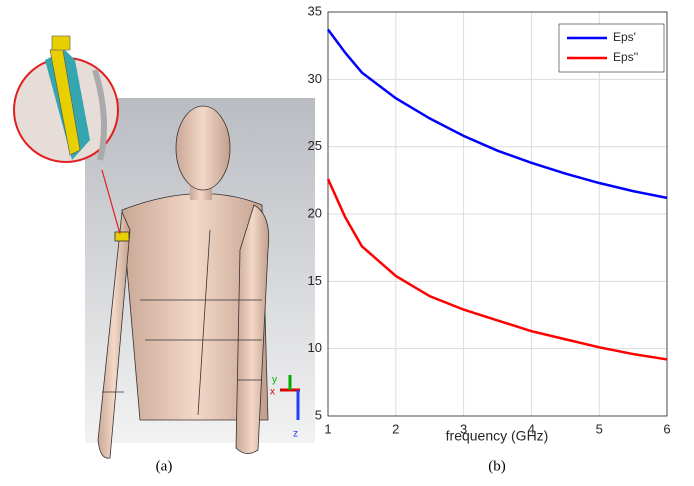 The image size is (694, 486). I want to click on caption: (a), so click(164, 466).